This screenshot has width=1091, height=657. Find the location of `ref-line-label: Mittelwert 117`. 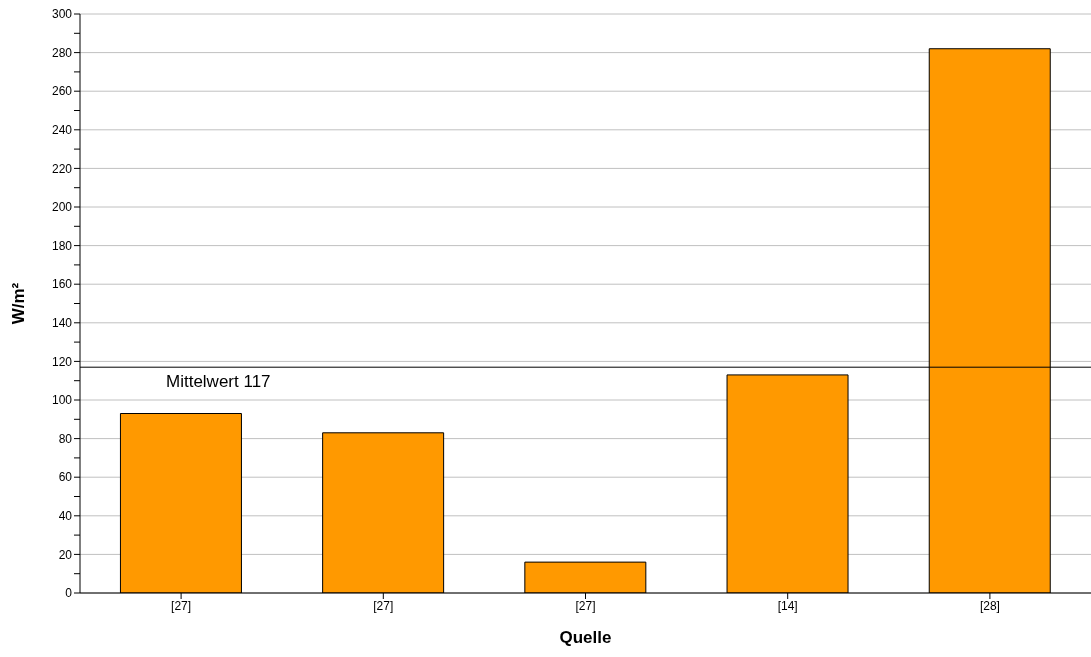

ref-line-label: Mittelwert 117 is located at coordinates (218, 382).